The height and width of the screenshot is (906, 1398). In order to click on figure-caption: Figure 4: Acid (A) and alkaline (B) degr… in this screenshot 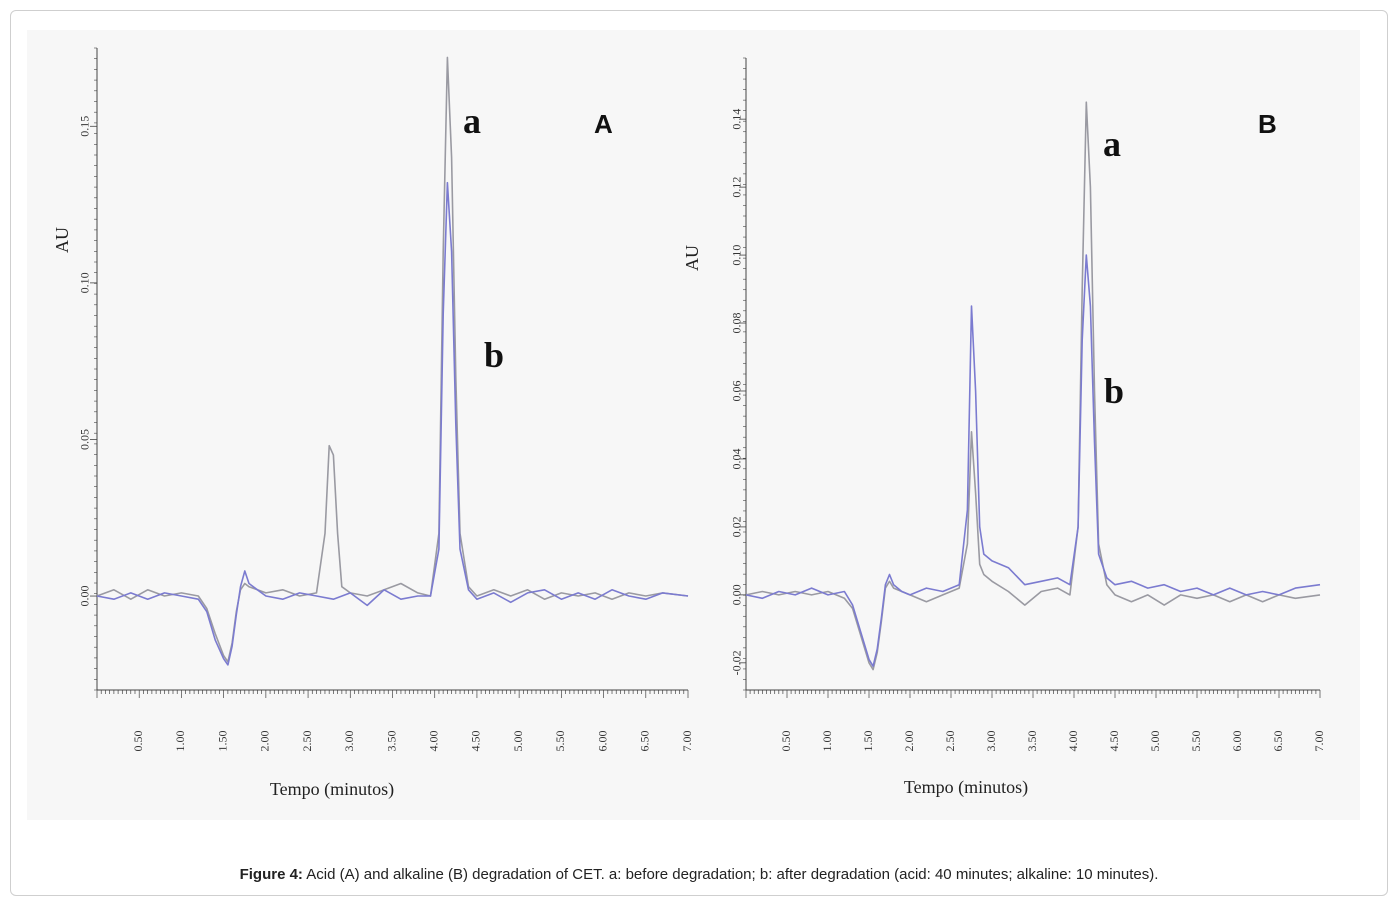, I will do `click(699, 874)`.